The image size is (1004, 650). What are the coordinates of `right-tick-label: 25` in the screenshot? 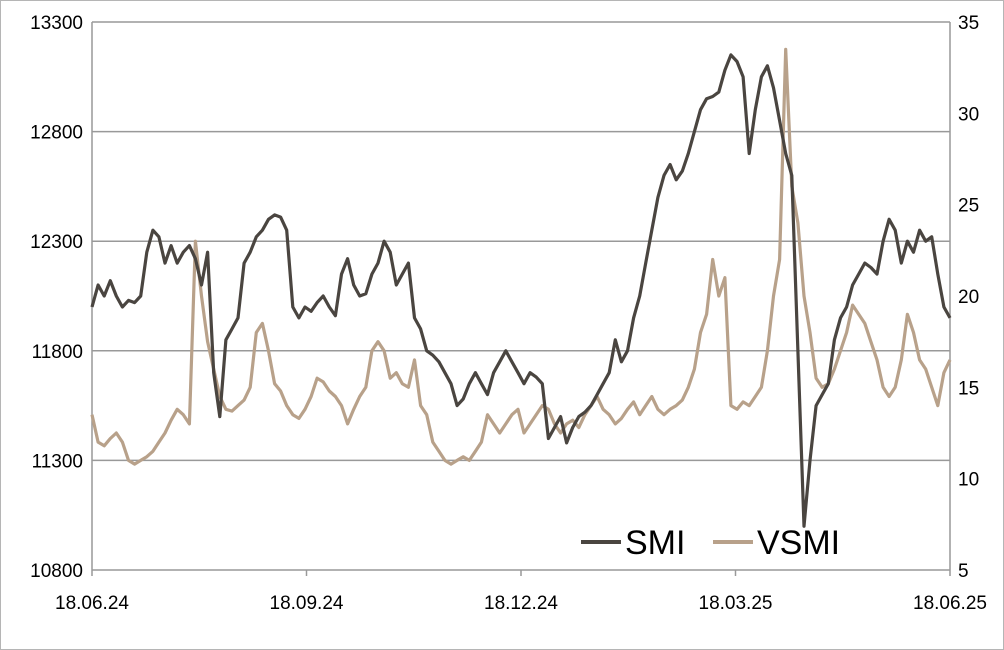 It's located at (968, 206).